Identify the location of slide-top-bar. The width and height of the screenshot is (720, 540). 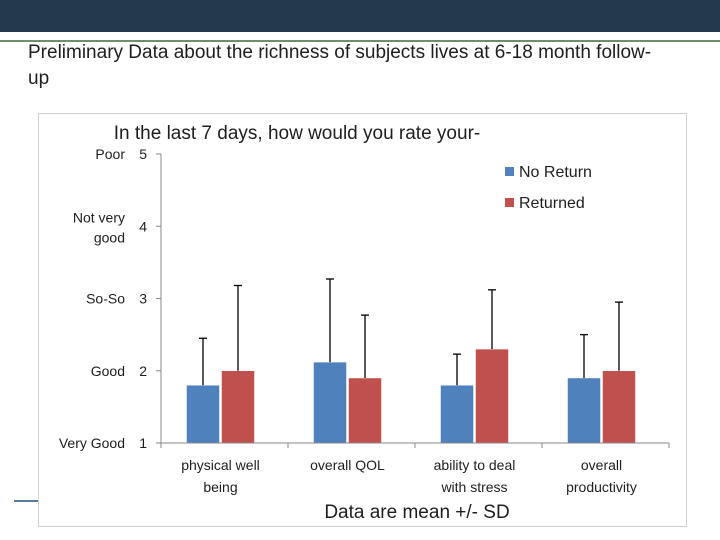
(360, 16).